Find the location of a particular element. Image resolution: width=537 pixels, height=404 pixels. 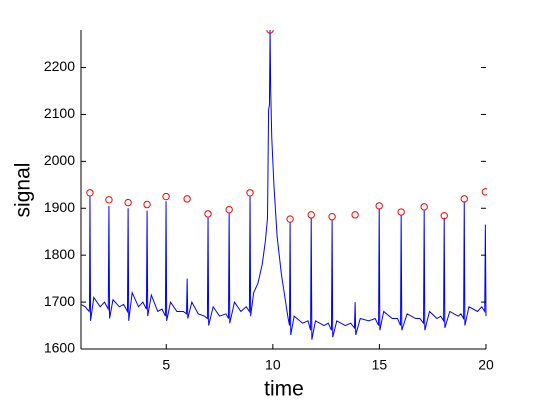

y-tick-label: 2100 is located at coordinates (59, 113).